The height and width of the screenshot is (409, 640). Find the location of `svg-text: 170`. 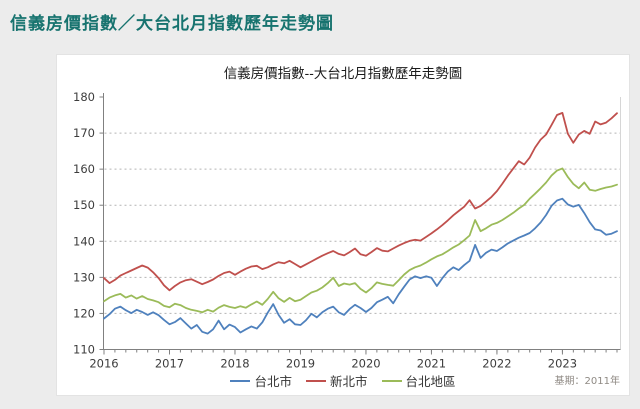

svg-text: 170 is located at coordinates (84, 133).